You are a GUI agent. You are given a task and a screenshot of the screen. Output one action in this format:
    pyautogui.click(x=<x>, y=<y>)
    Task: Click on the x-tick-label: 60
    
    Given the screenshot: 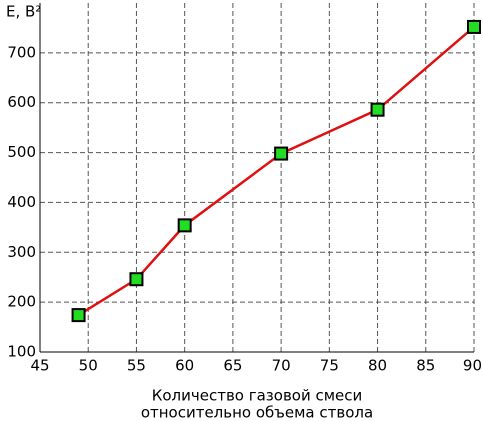 What is the action you would take?
    pyautogui.click(x=184, y=366)
    